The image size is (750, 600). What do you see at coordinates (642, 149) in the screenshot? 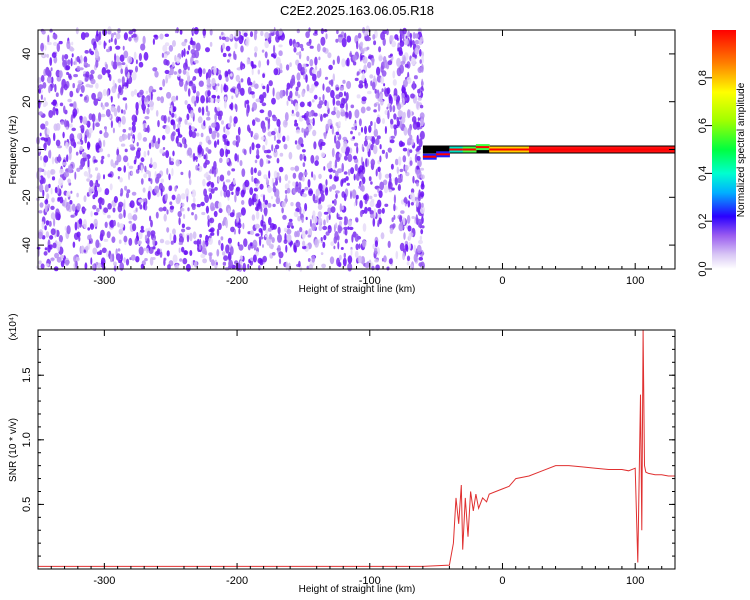
I see `signal-core` at bounding box center [642, 149].